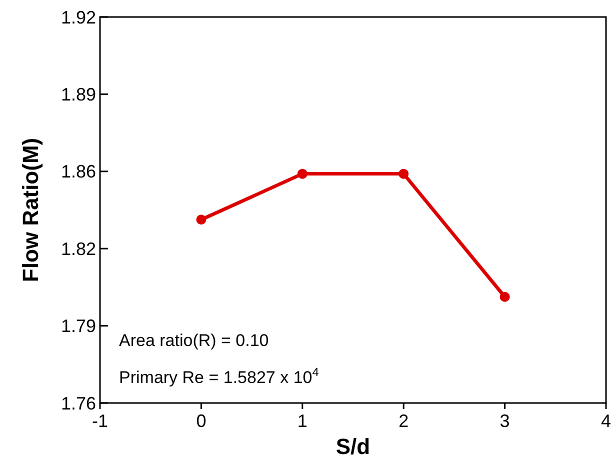  Describe the element at coordinates (201, 421) in the screenshot. I see `x-tick-label: 0` at that location.